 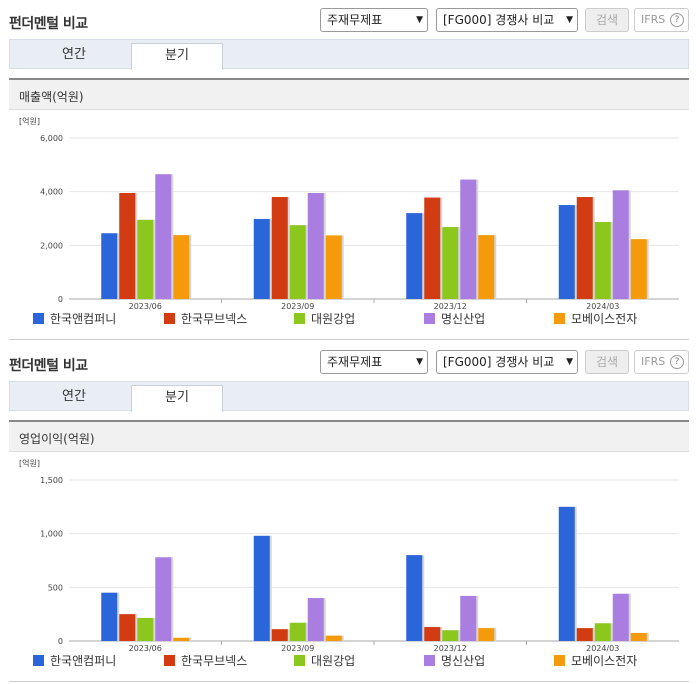 I want to click on y-tick-label: 6,000, so click(x=51, y=138).